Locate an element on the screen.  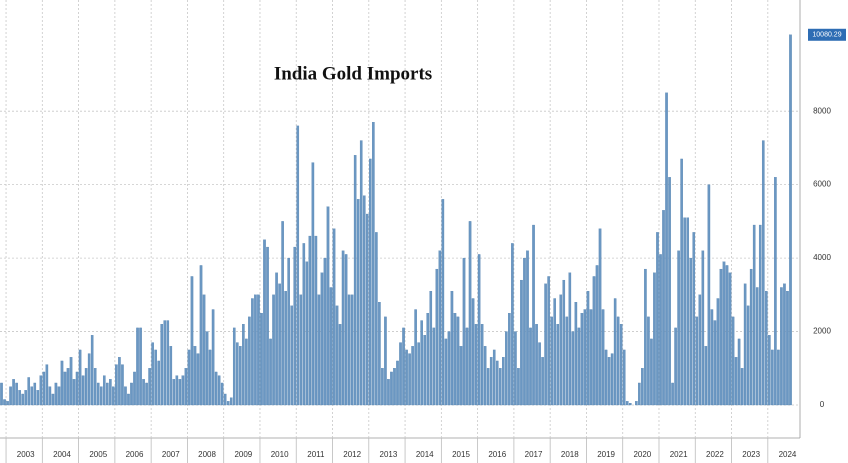
x-tick-label: 2004 is located at coordinates (62, 454).